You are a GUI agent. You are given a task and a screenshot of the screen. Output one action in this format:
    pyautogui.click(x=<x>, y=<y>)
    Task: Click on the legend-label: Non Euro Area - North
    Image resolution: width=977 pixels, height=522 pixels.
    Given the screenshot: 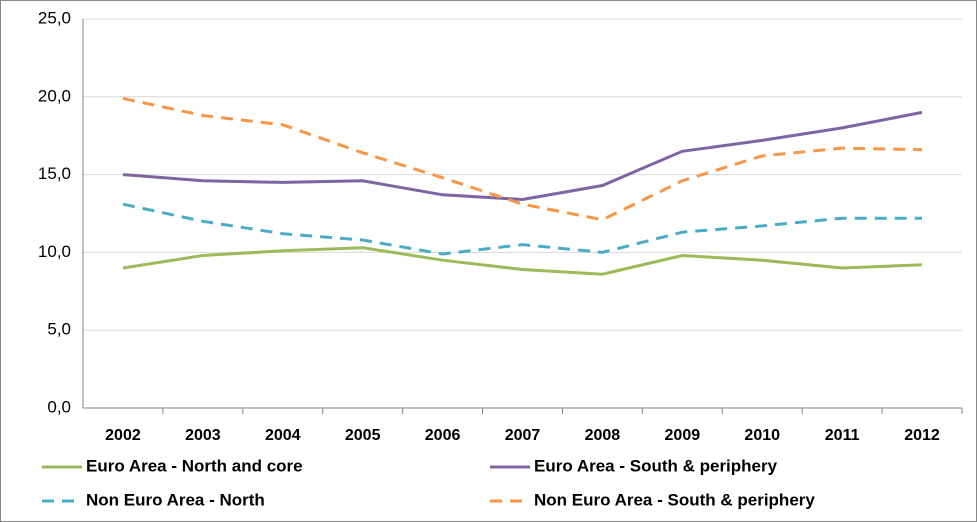 What is the action you would take?
    pyautogui.click(x=175, y=499)
    